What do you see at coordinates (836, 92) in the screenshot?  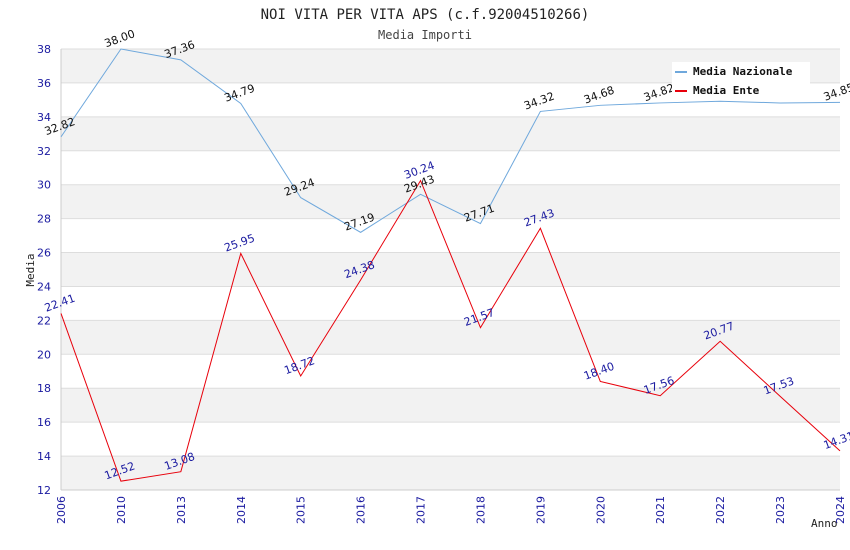 I see `data-label: 34.85` at bounding box center [836, 92].